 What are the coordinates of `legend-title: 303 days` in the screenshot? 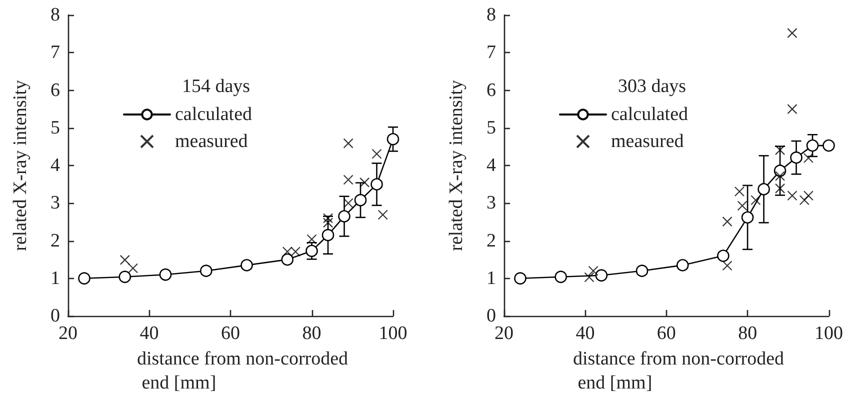 It's located at (652, 86).